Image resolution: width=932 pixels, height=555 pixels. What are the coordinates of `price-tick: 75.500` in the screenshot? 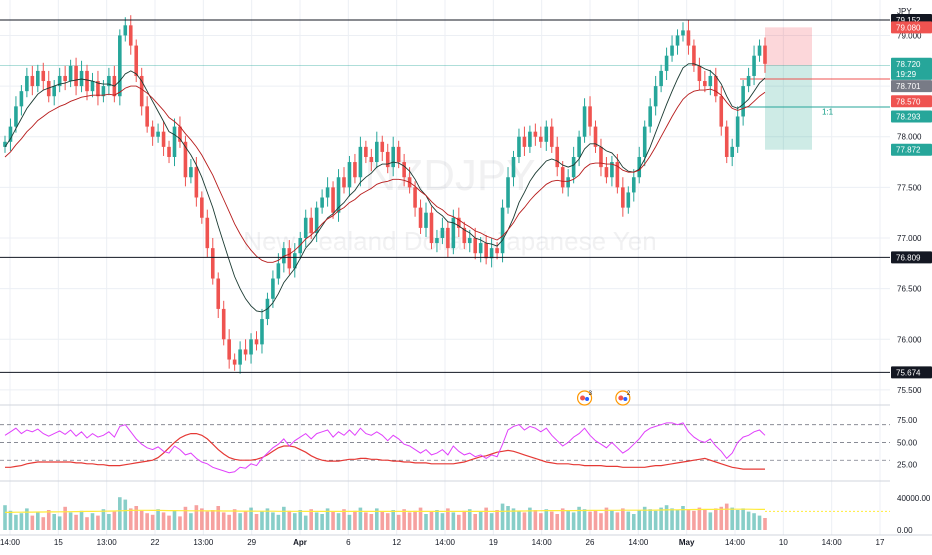 It's located at (909, 390).